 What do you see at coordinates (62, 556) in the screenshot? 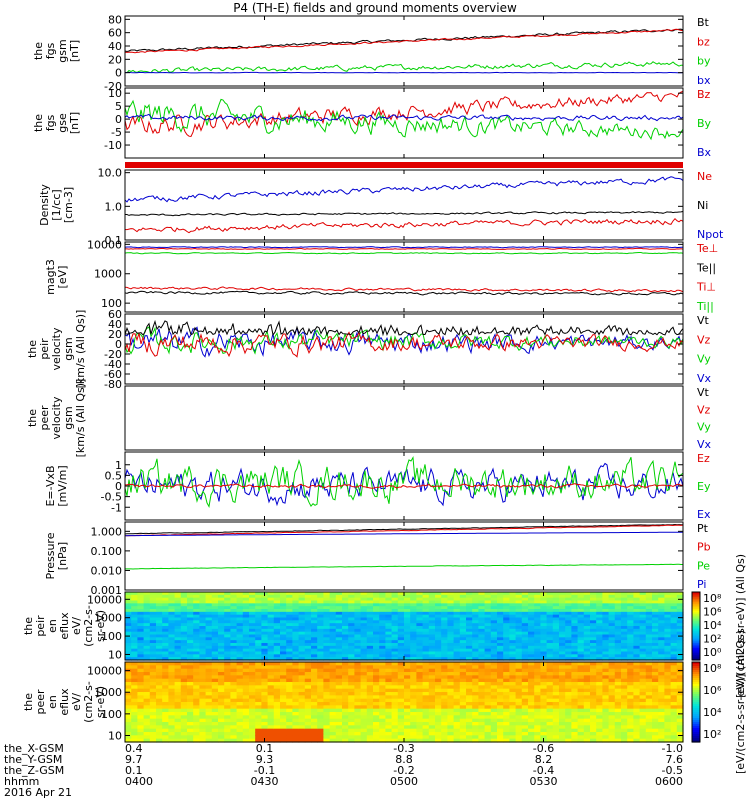
I see `y-axis-label: [nPa]` at bounding box center [62, 556].